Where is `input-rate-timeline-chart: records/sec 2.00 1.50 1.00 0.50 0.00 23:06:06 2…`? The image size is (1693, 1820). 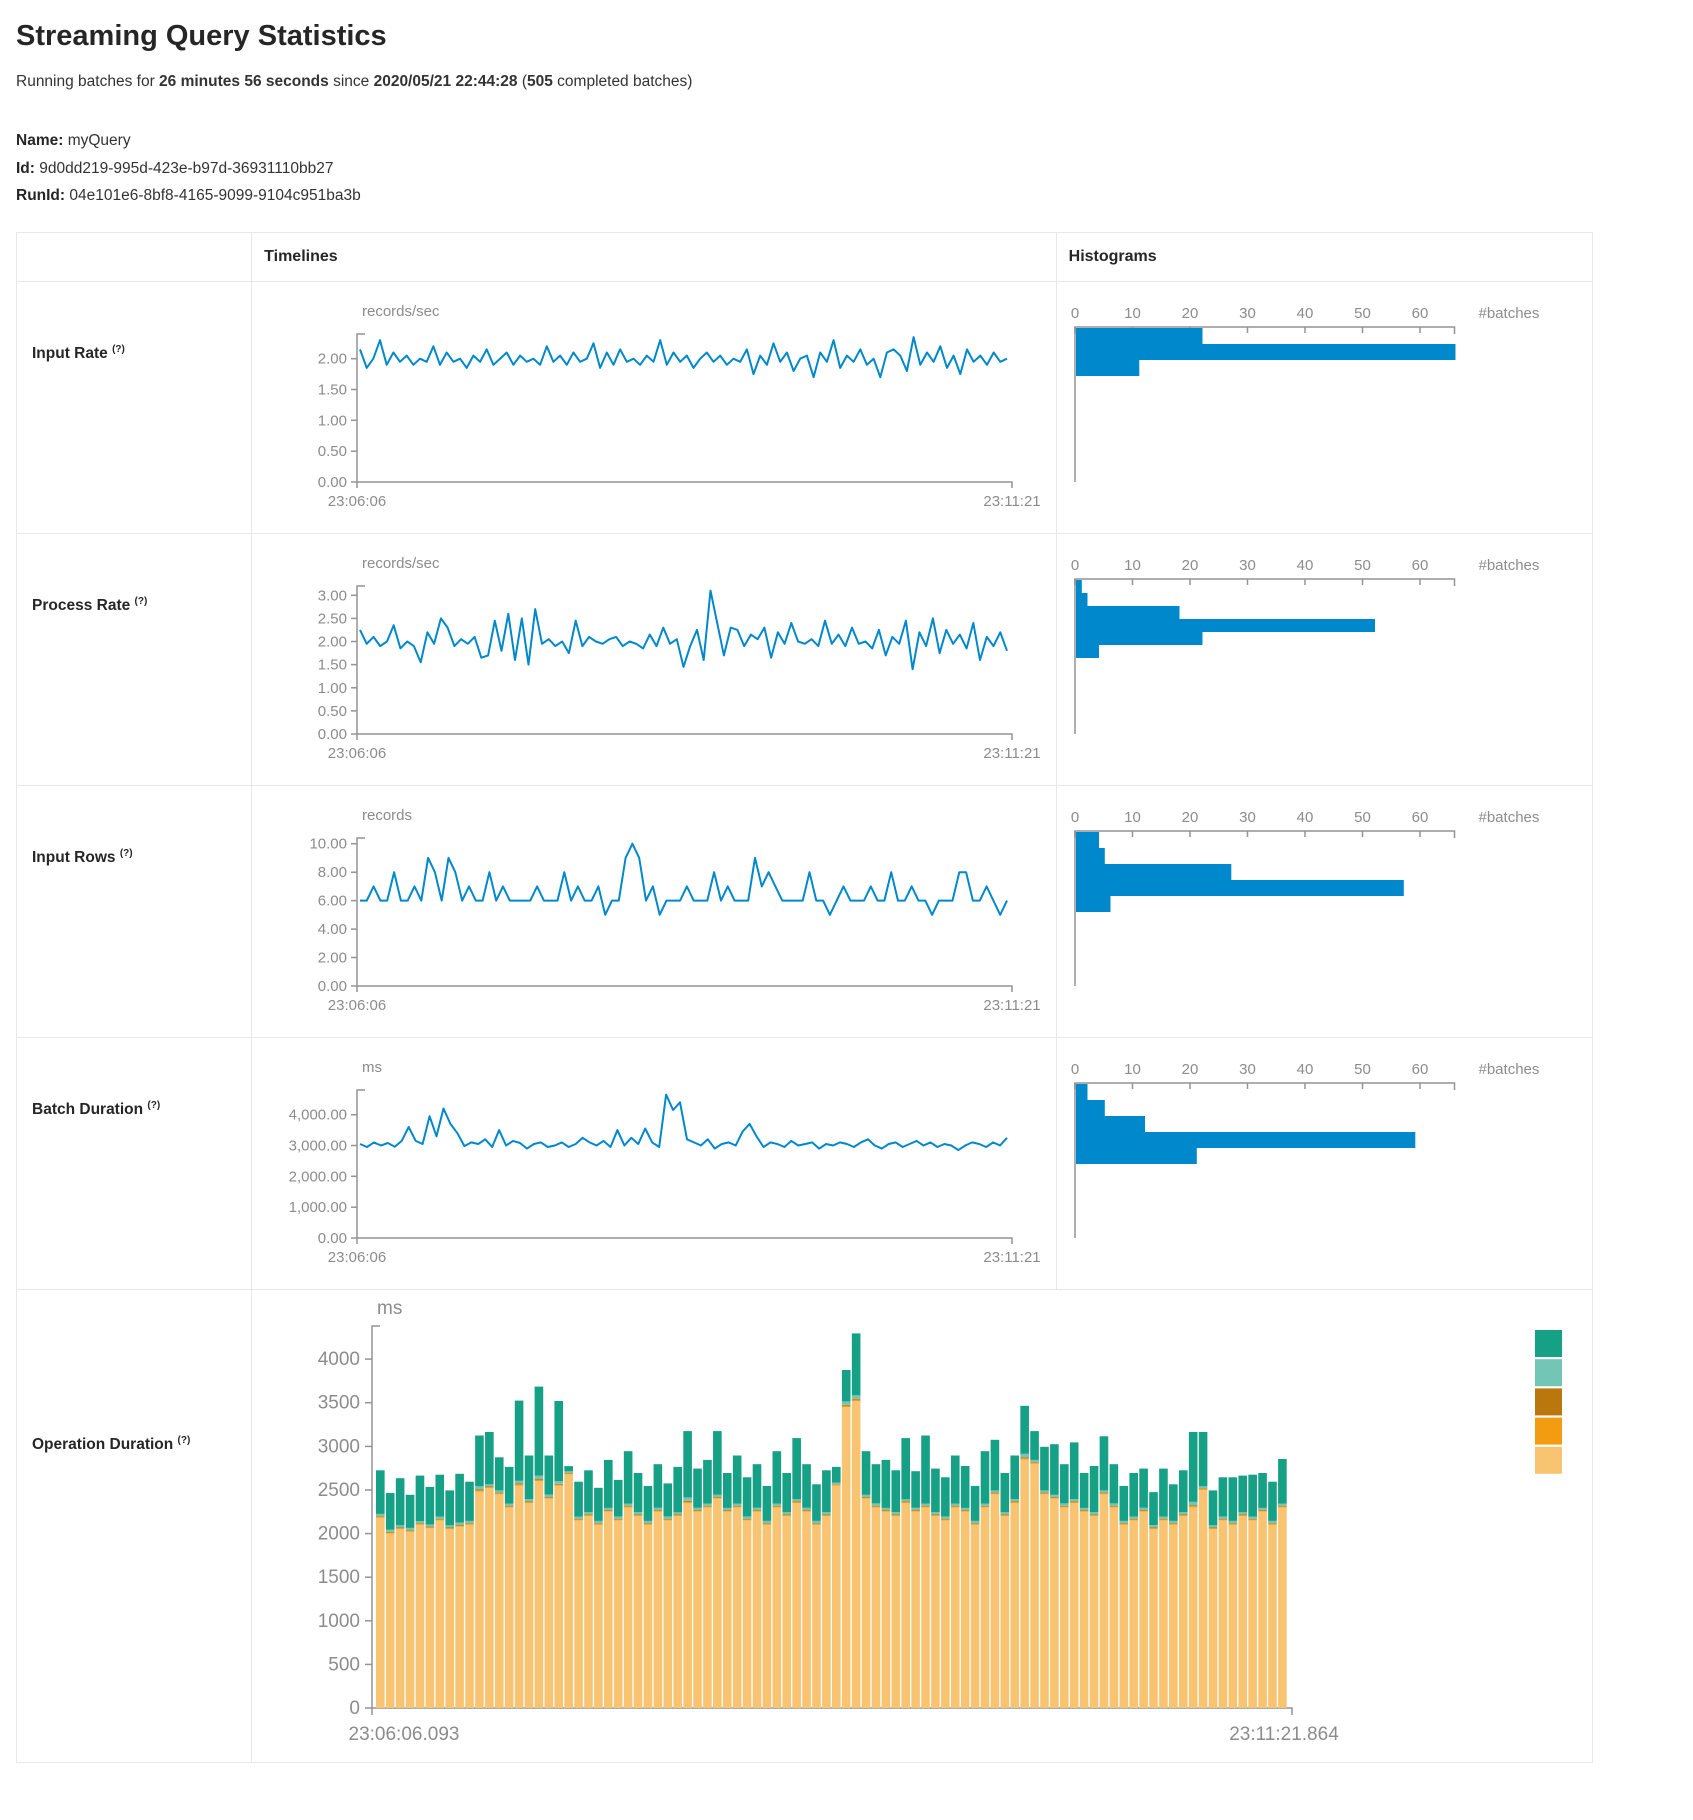
input-rate-timeline-chart: records/sec 2.00 1.50 1.00 0.50 0.00 23:06:06 2… is located at coordinates (654, 407).